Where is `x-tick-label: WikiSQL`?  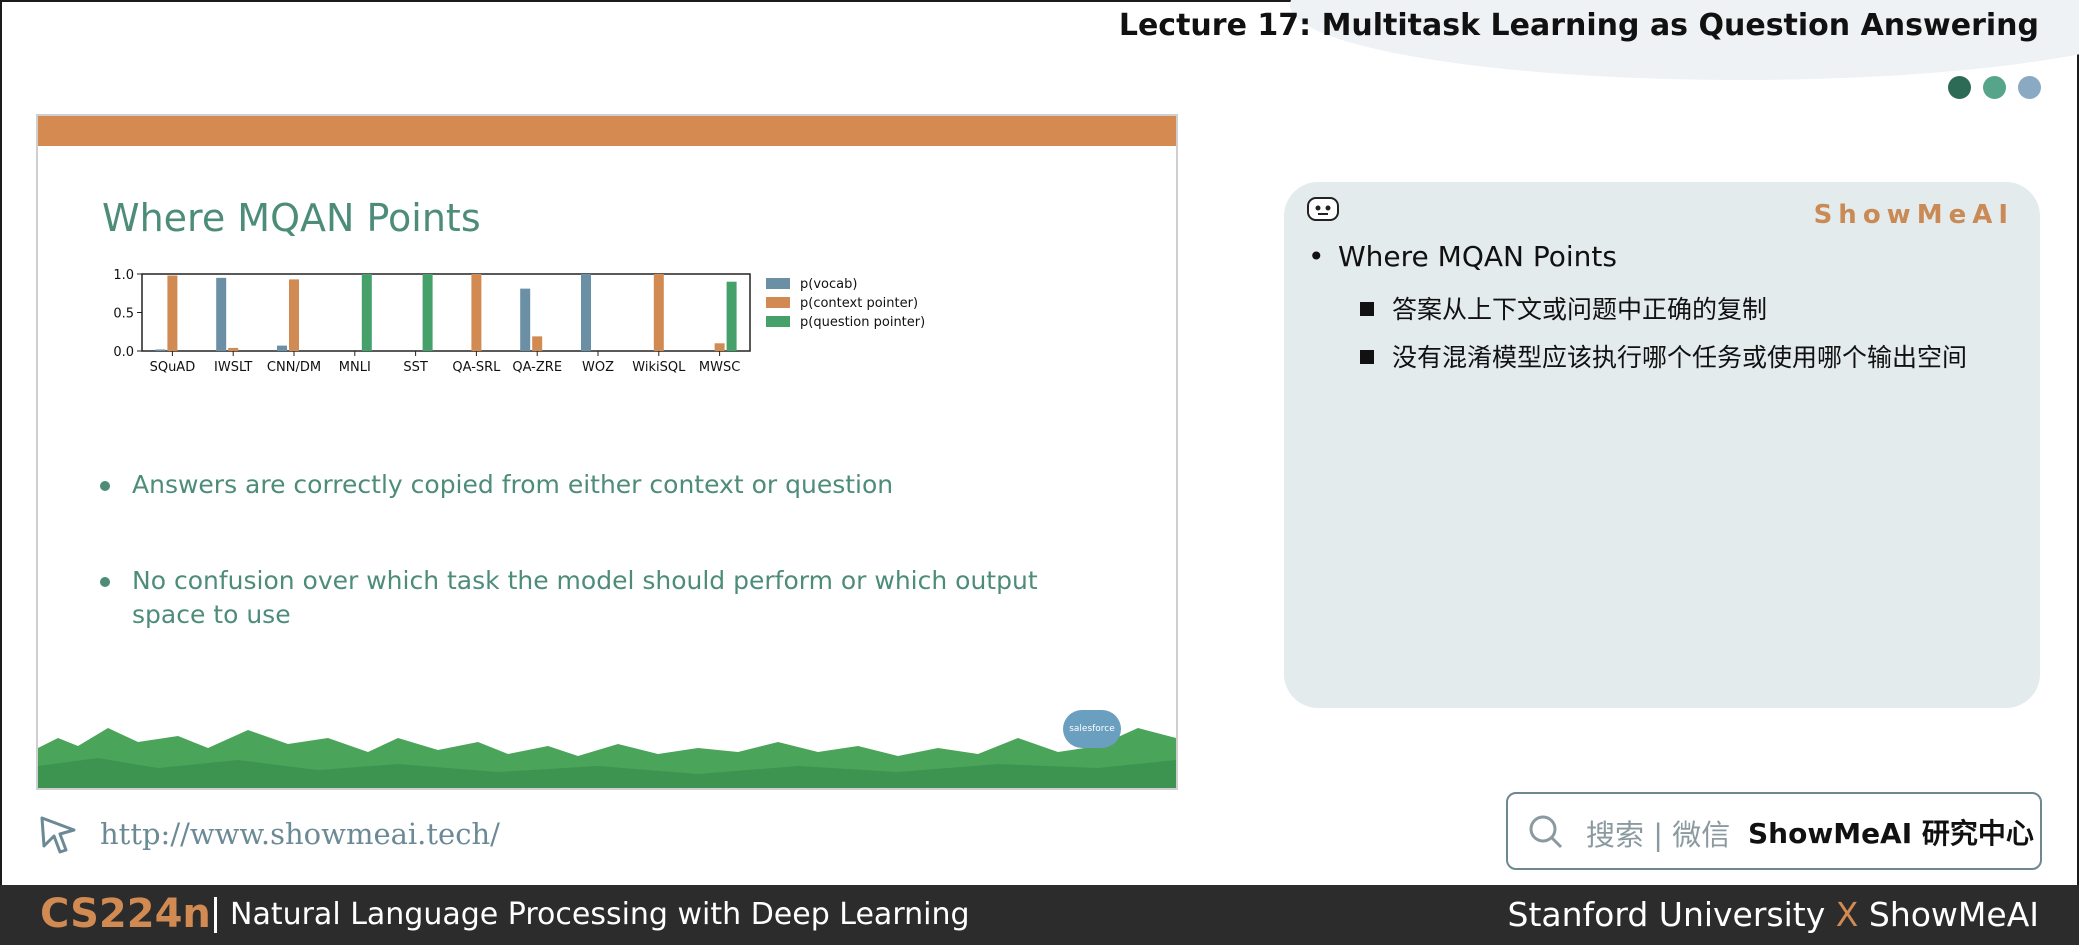
x-tick-label: WikiSQL is located at coordinates (659, 367).